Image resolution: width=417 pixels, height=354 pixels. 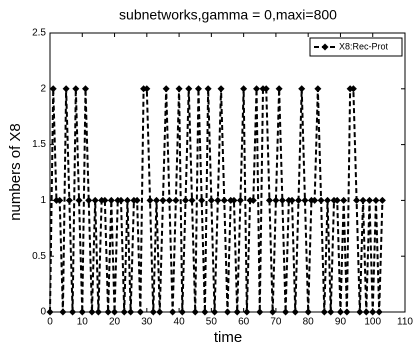 What do you see at coordinates (180, 322) in the screenshot?
I see `x-tick-label: 40` at bounding box center [180, 322].